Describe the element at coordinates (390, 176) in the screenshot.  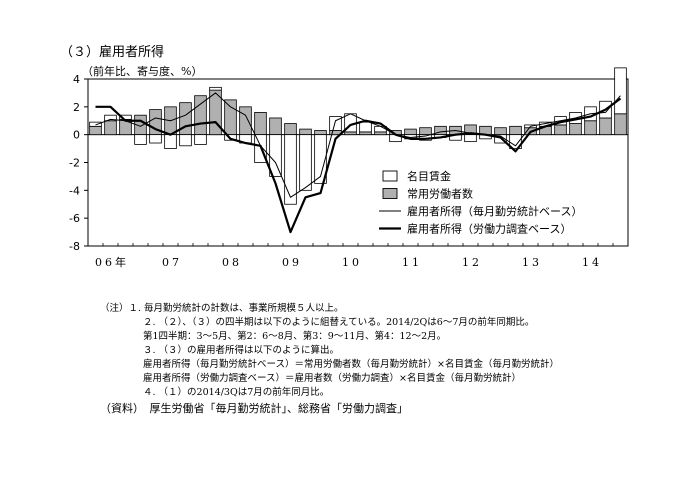
I see `legend-swatch-wage` at that location.